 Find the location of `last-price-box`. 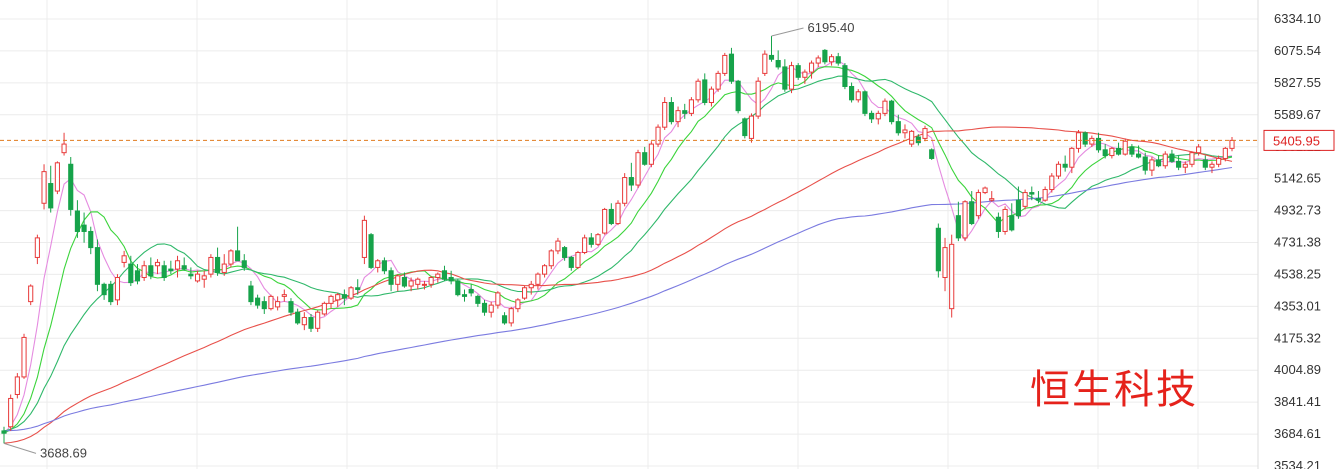

last-price-box is located at coordinates (1299, 140).